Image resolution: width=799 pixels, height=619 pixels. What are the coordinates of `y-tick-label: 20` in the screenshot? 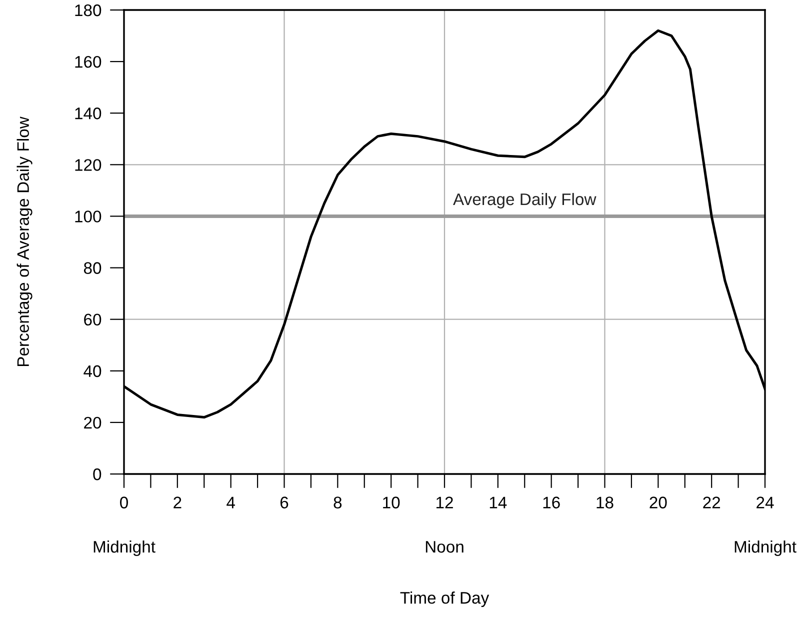 It's located at (93, 422).